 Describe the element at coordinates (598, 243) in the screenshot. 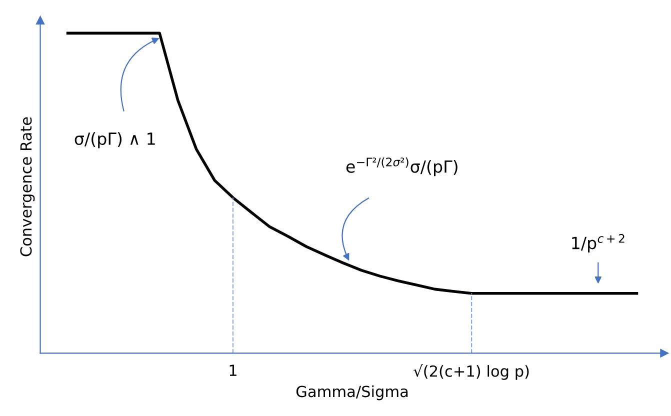

I see `annotation: 1/p$^{c+2}$` at that location.